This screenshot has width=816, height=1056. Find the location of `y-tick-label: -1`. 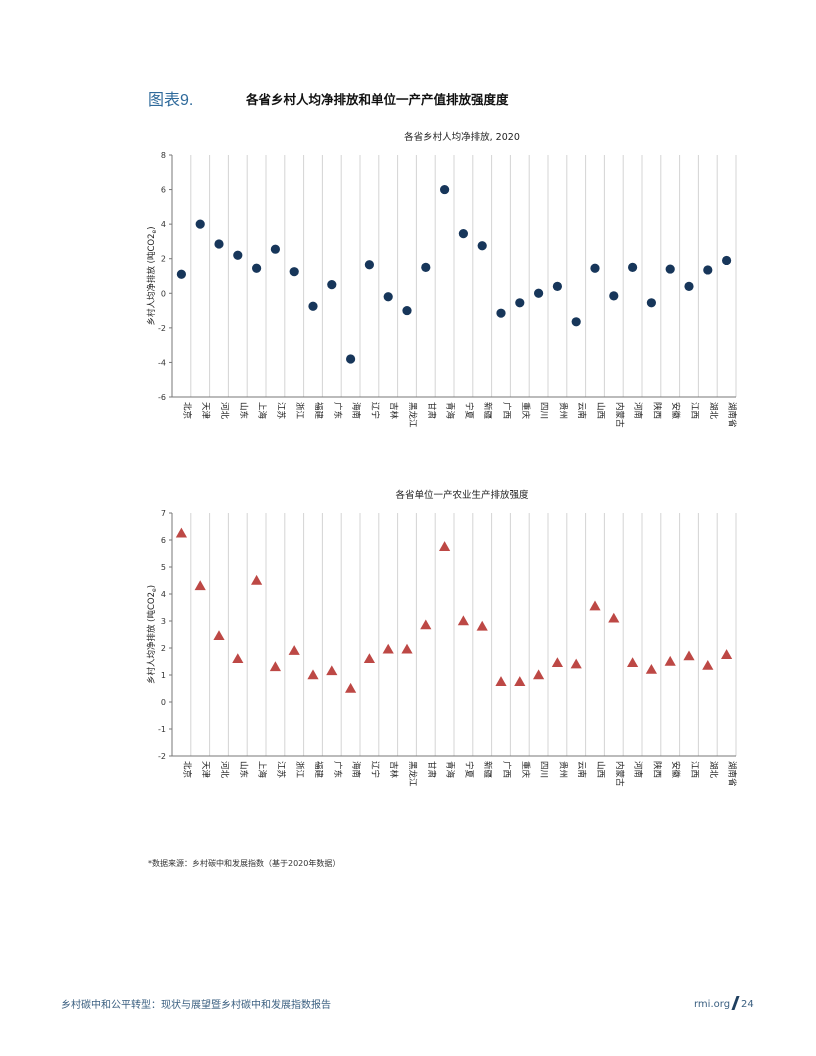

y-tick-label: -1 is located at coordinates (162, 729).